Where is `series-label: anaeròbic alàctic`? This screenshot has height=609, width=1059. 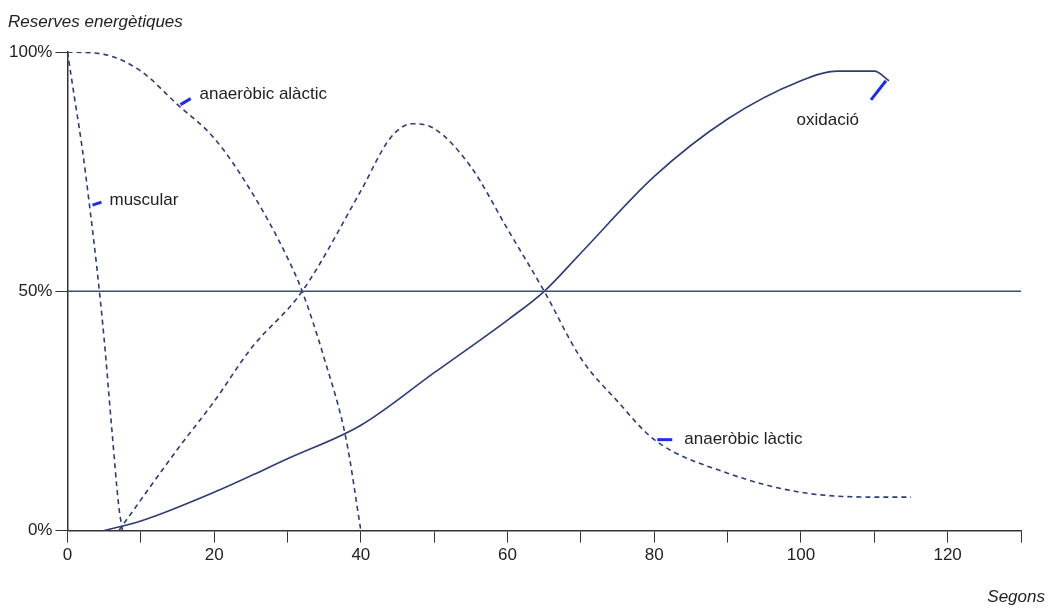
series-label: anaeròbic alàctic is located at coordinates (263, 94).